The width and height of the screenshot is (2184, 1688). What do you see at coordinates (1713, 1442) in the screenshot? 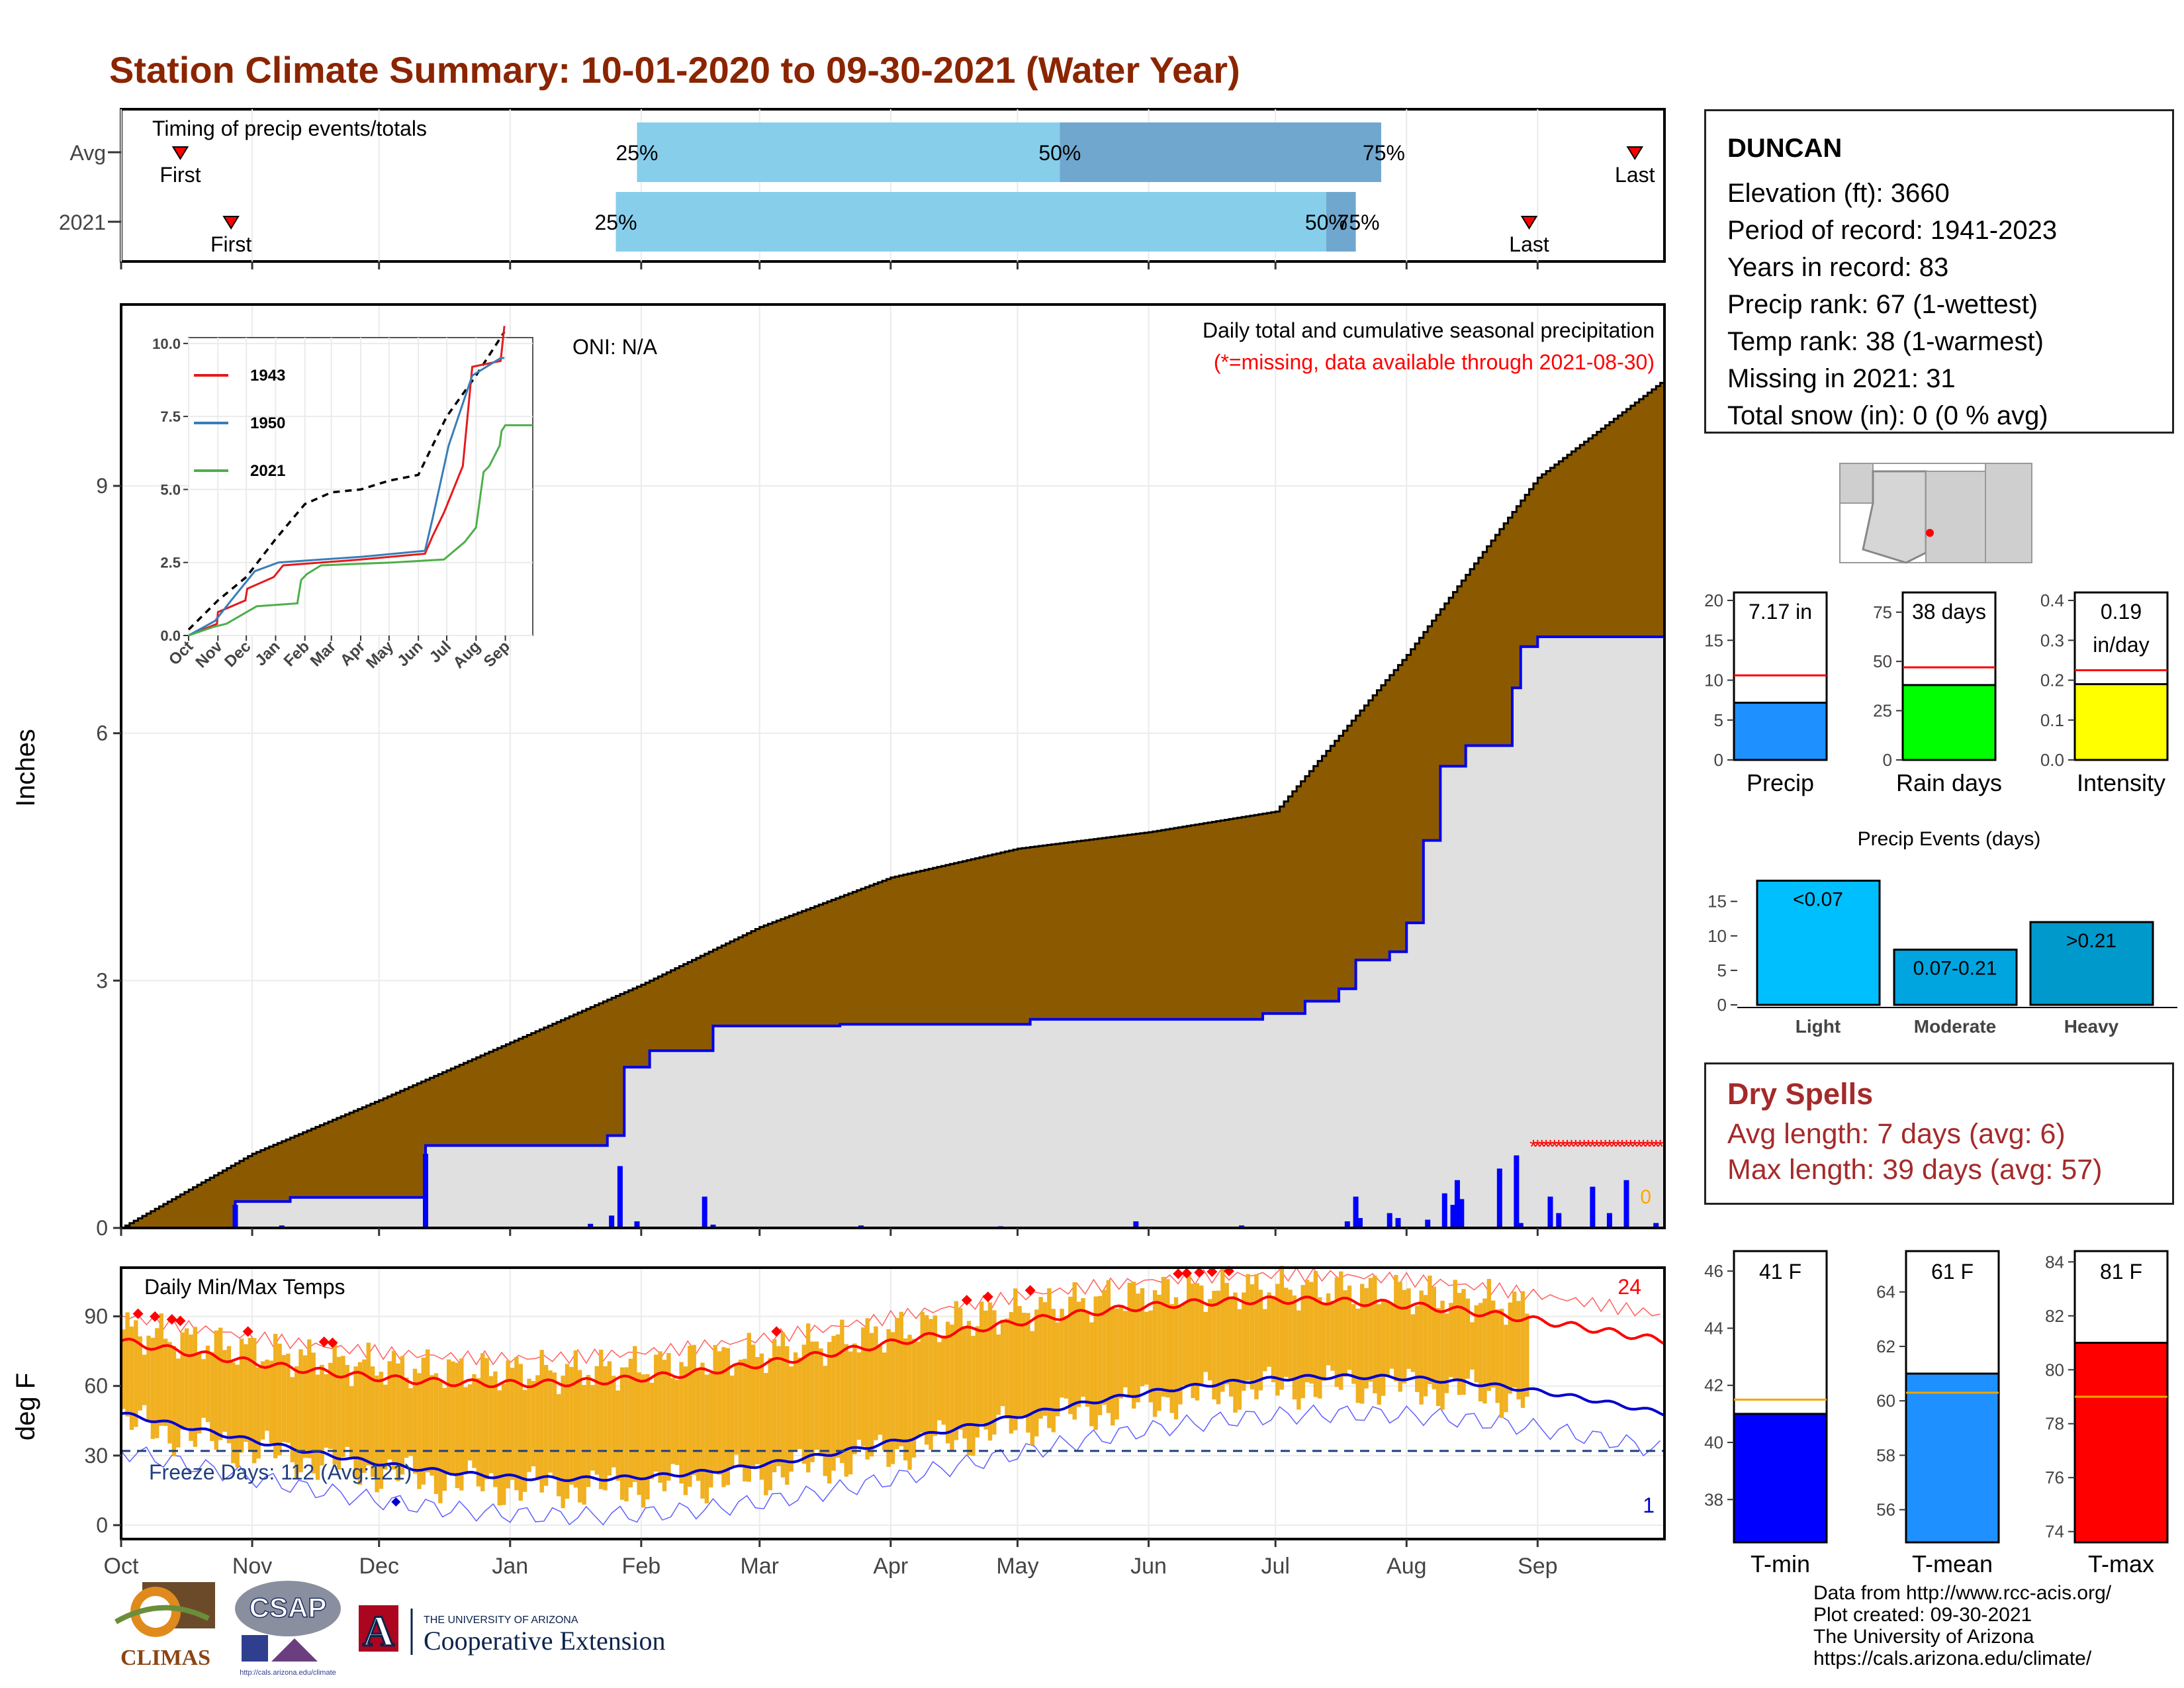
I see `temp-bar-ytick-label: 40` at bounding box center [1713, 1442].